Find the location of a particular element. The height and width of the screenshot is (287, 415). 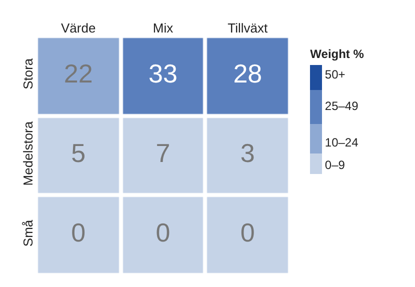

x-tick-label: Tillväxt is located at coordinates (248, 28).